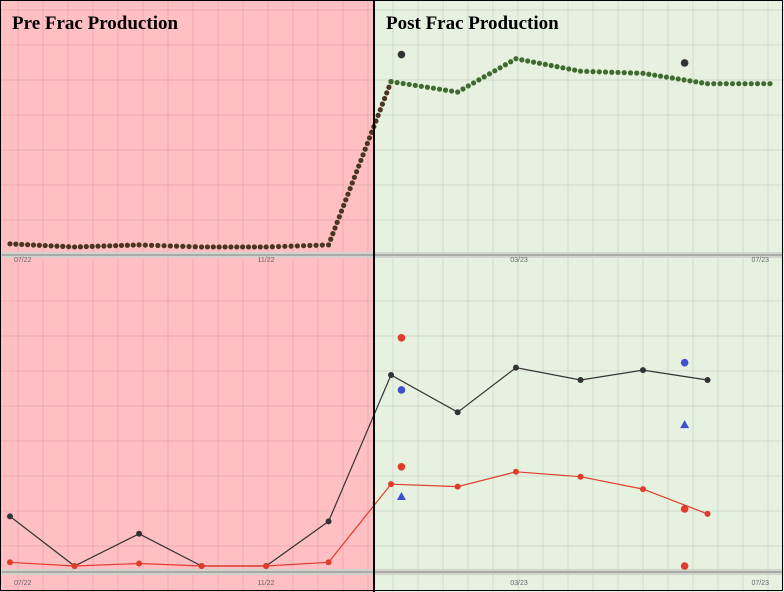 The width and height of the screenshot is (784, 592). Describe the element at coordinates (519, 583) in the screenshot. I see `x-tick-label: 03/23` at that location.